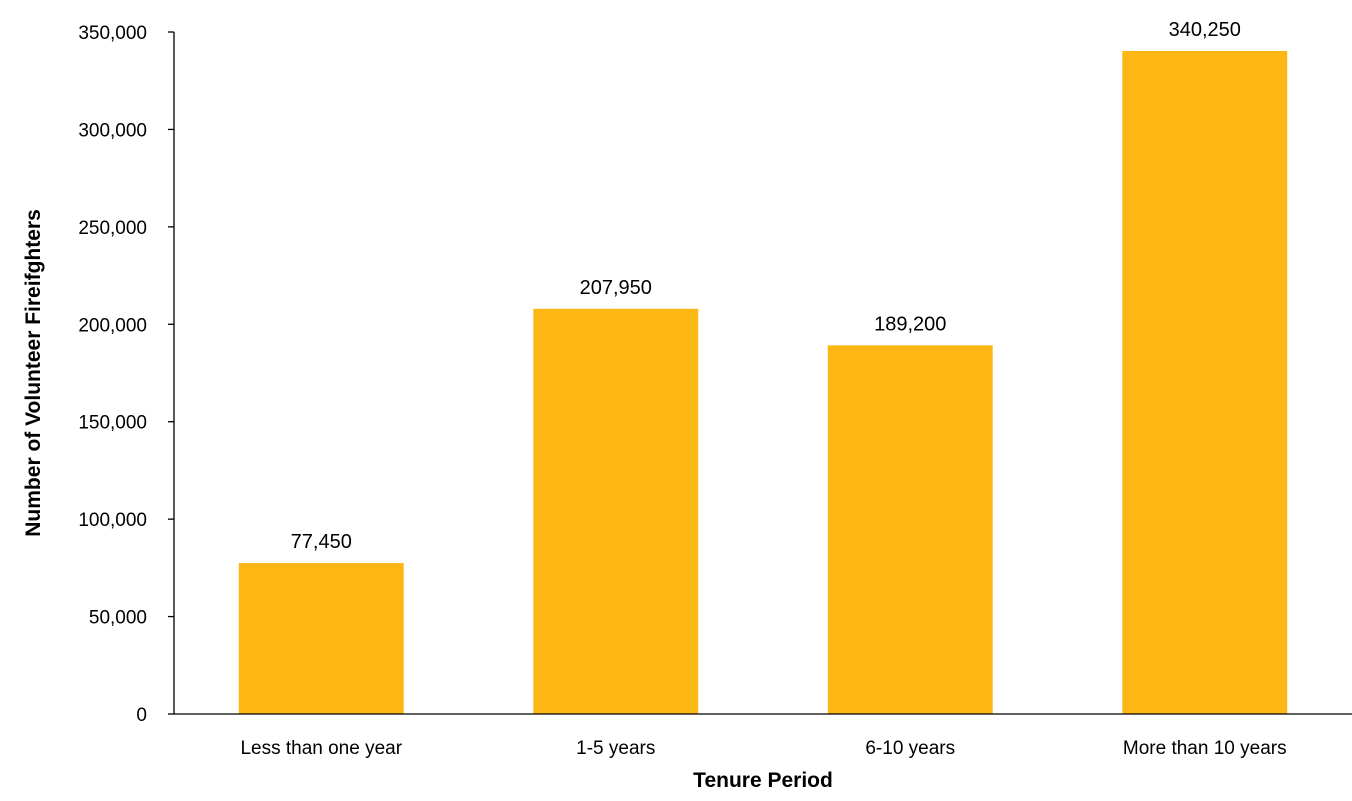  What do you see at coordinates (33, 372) in the screenshot?
I see `y-axis-title: Number of Volunteer Fireifghters` at bounding box center [33, 372].